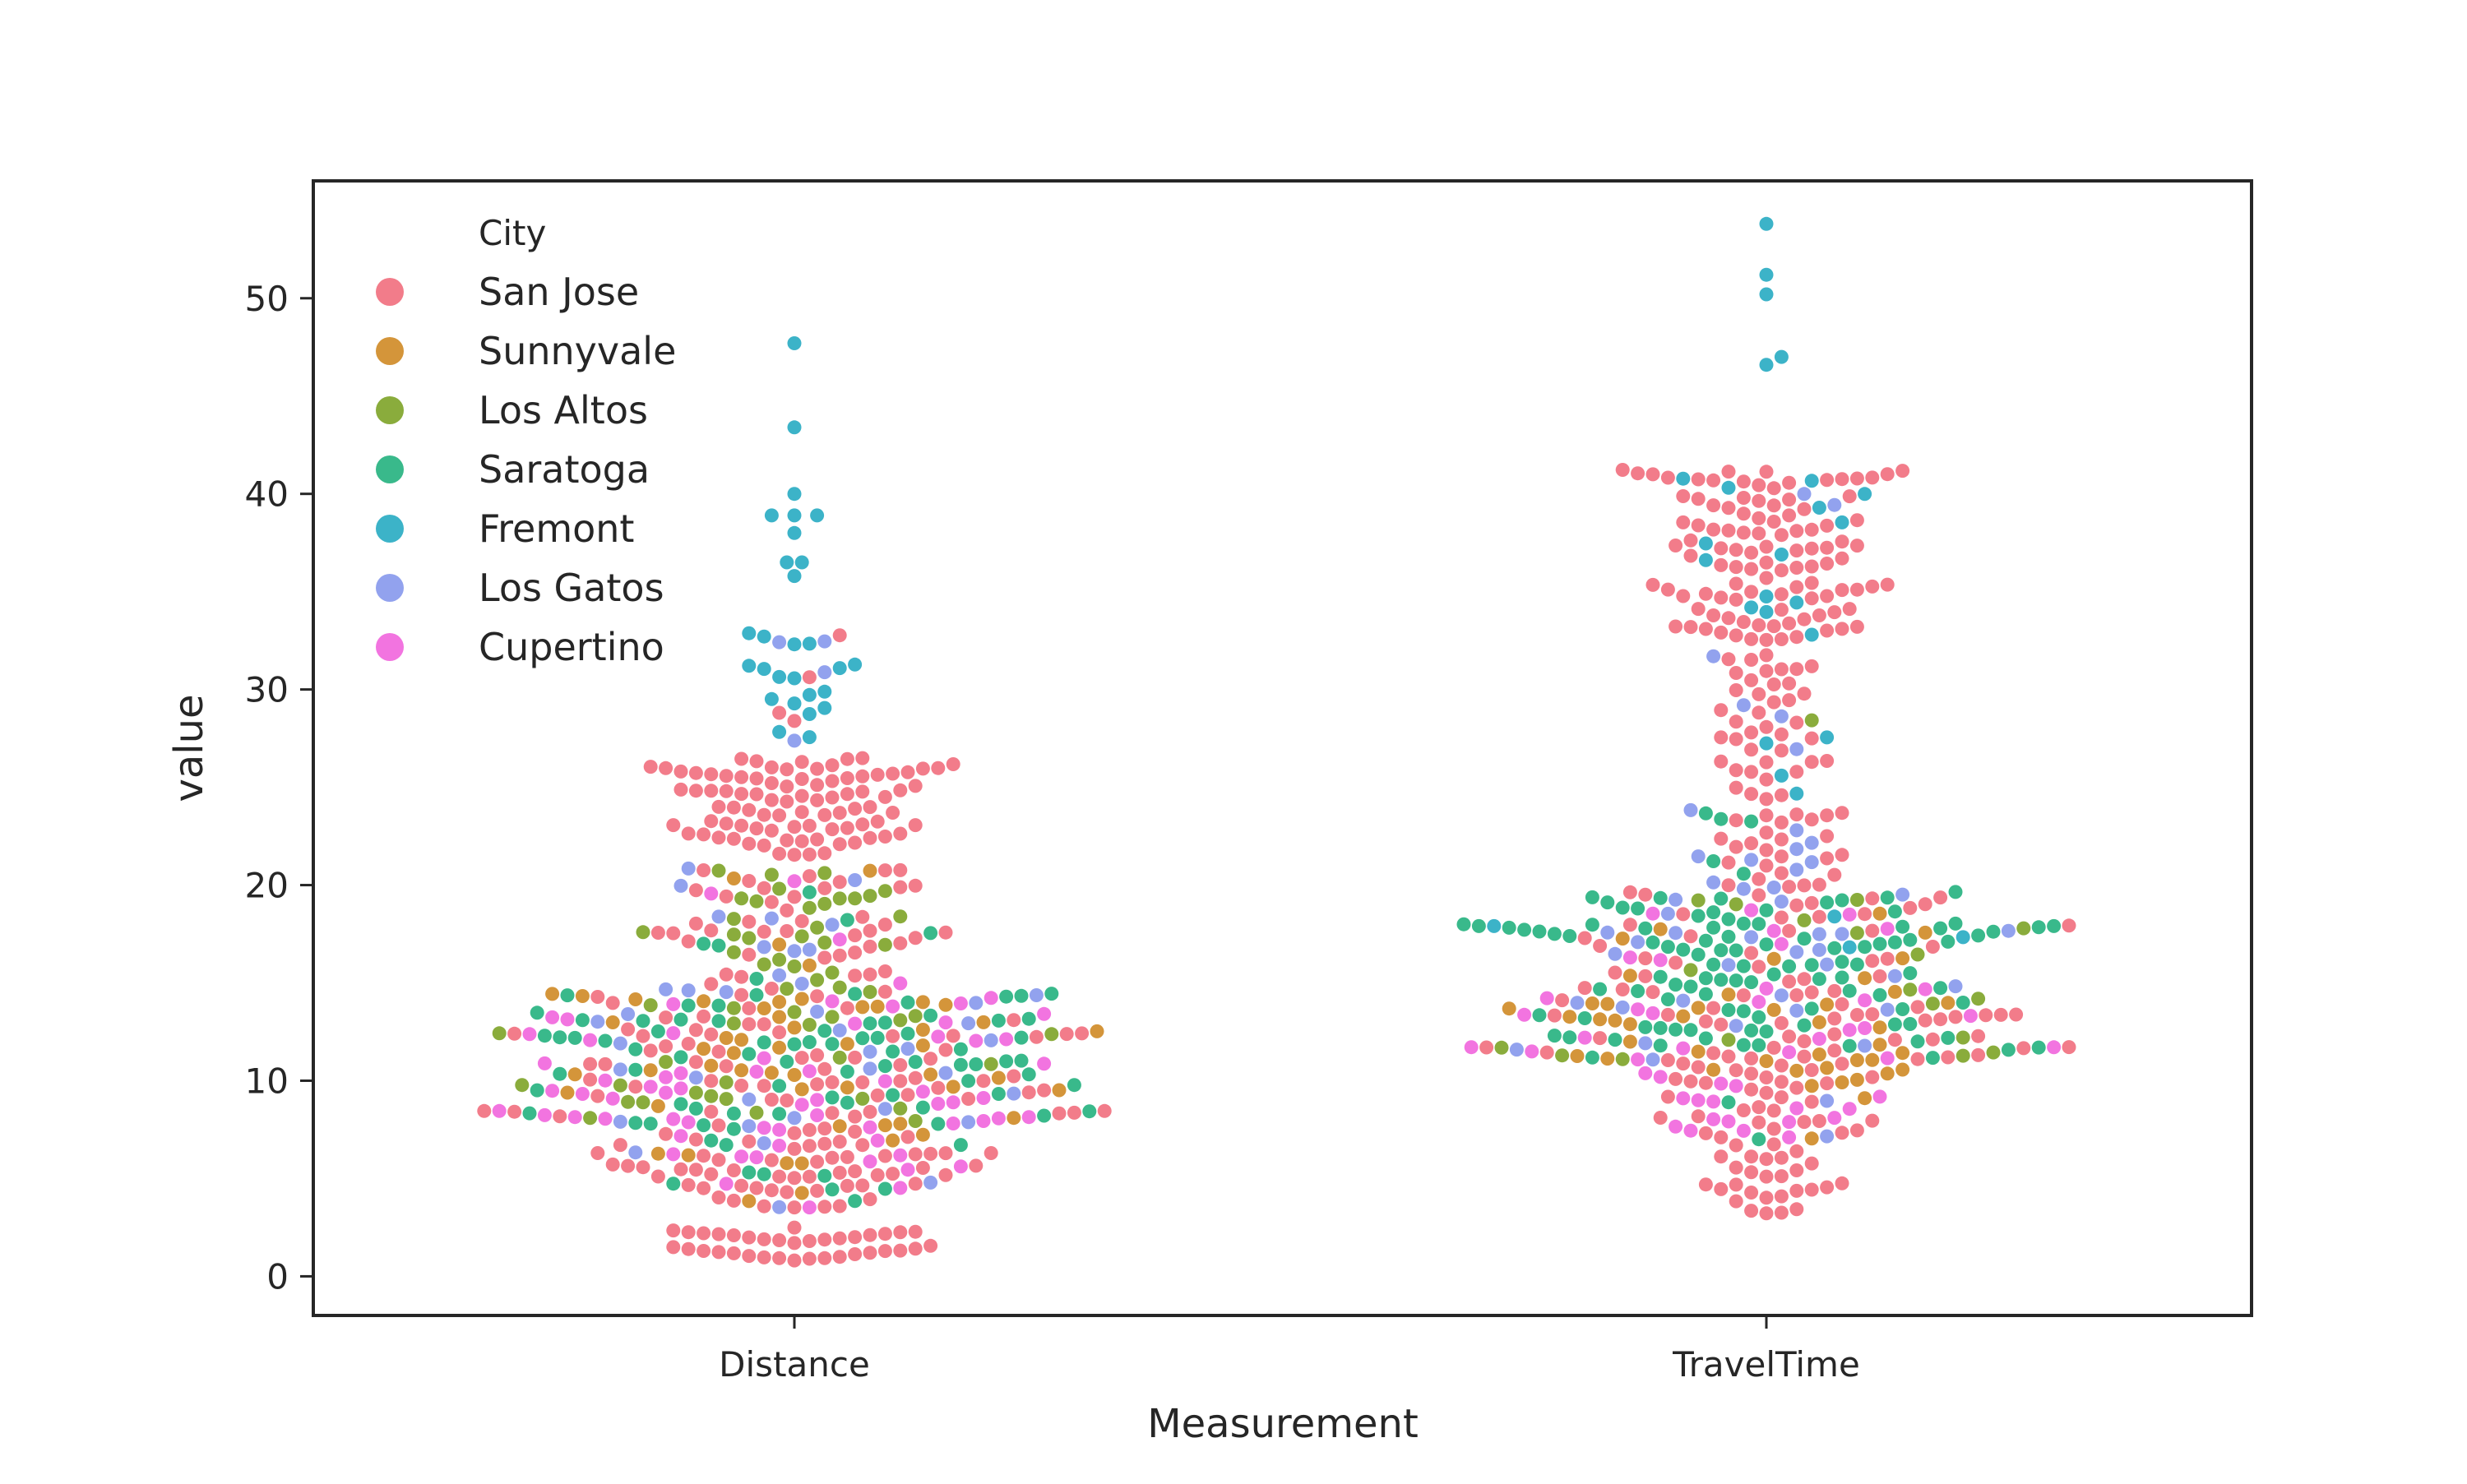  What do you see at coordinates (512, 233) in the screenshot?
I see `legend-title: City` at bounding box center [512, 233].